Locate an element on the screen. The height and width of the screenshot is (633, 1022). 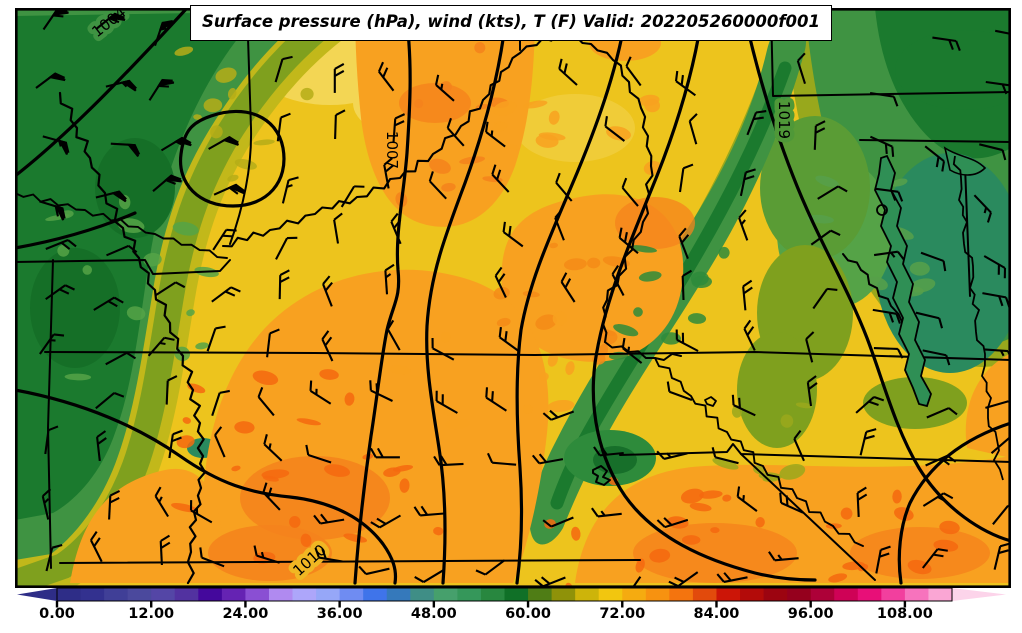
chesapeake-bay is located at coordinates (939, 313).